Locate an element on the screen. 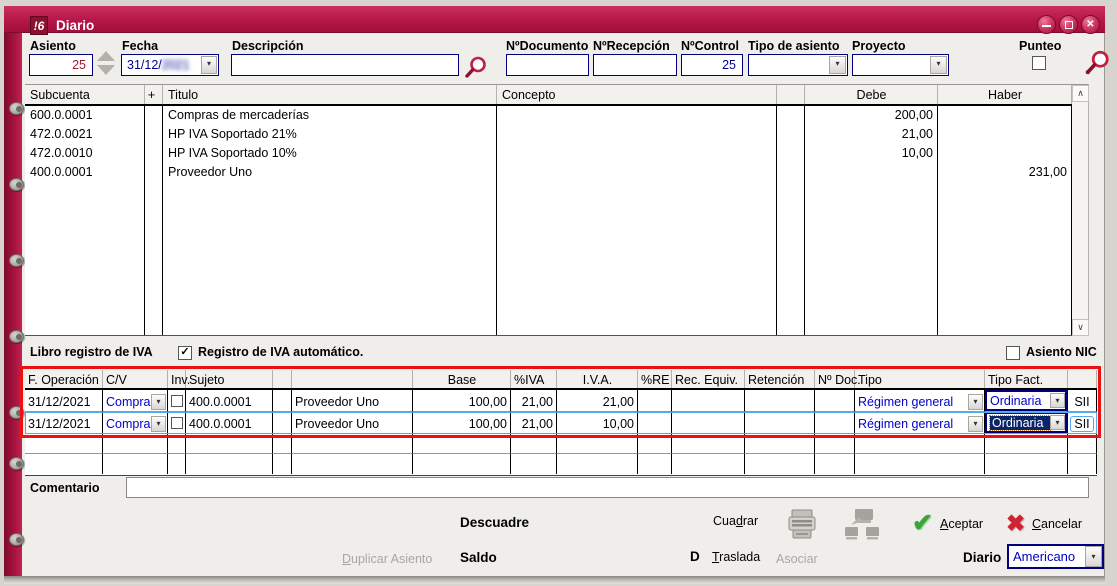 The height and width of the screenshot is (586, 1117). transfer-machines-icon is located at coordinates (862, 524).